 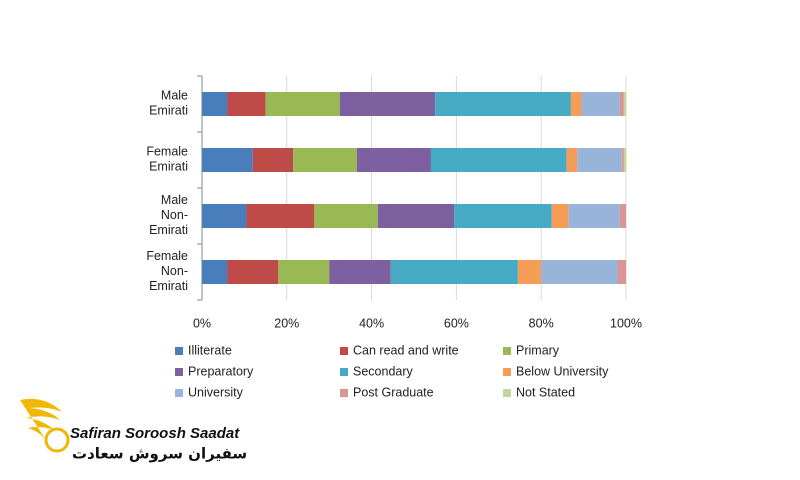 What do you see at coordinates (216, 392) in the screenshot?
I see `legend-label: University` at bounding box center [216, 392].